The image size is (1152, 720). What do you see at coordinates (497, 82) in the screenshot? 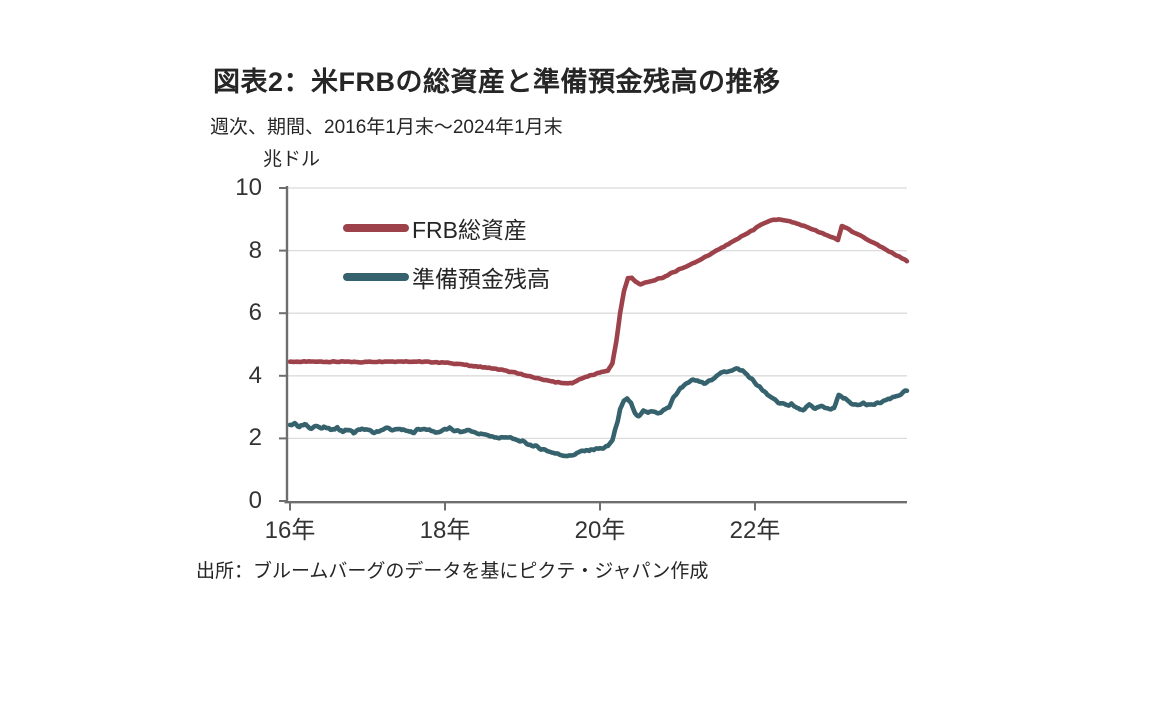
I see `chart-title: 図表2：米FRBの総資産と準備預金残高の推移` at bounding box center [497, 82].